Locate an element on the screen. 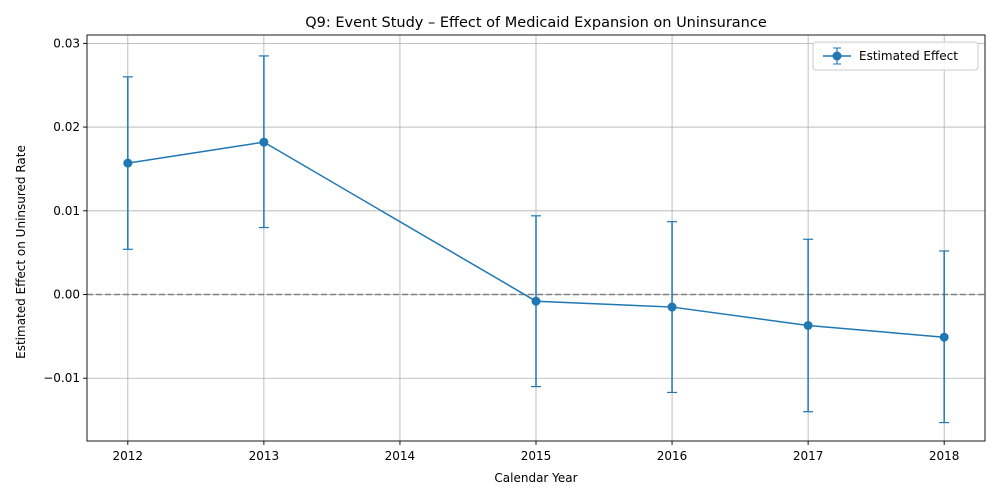  legend-box is located at coordinates (895, 56).